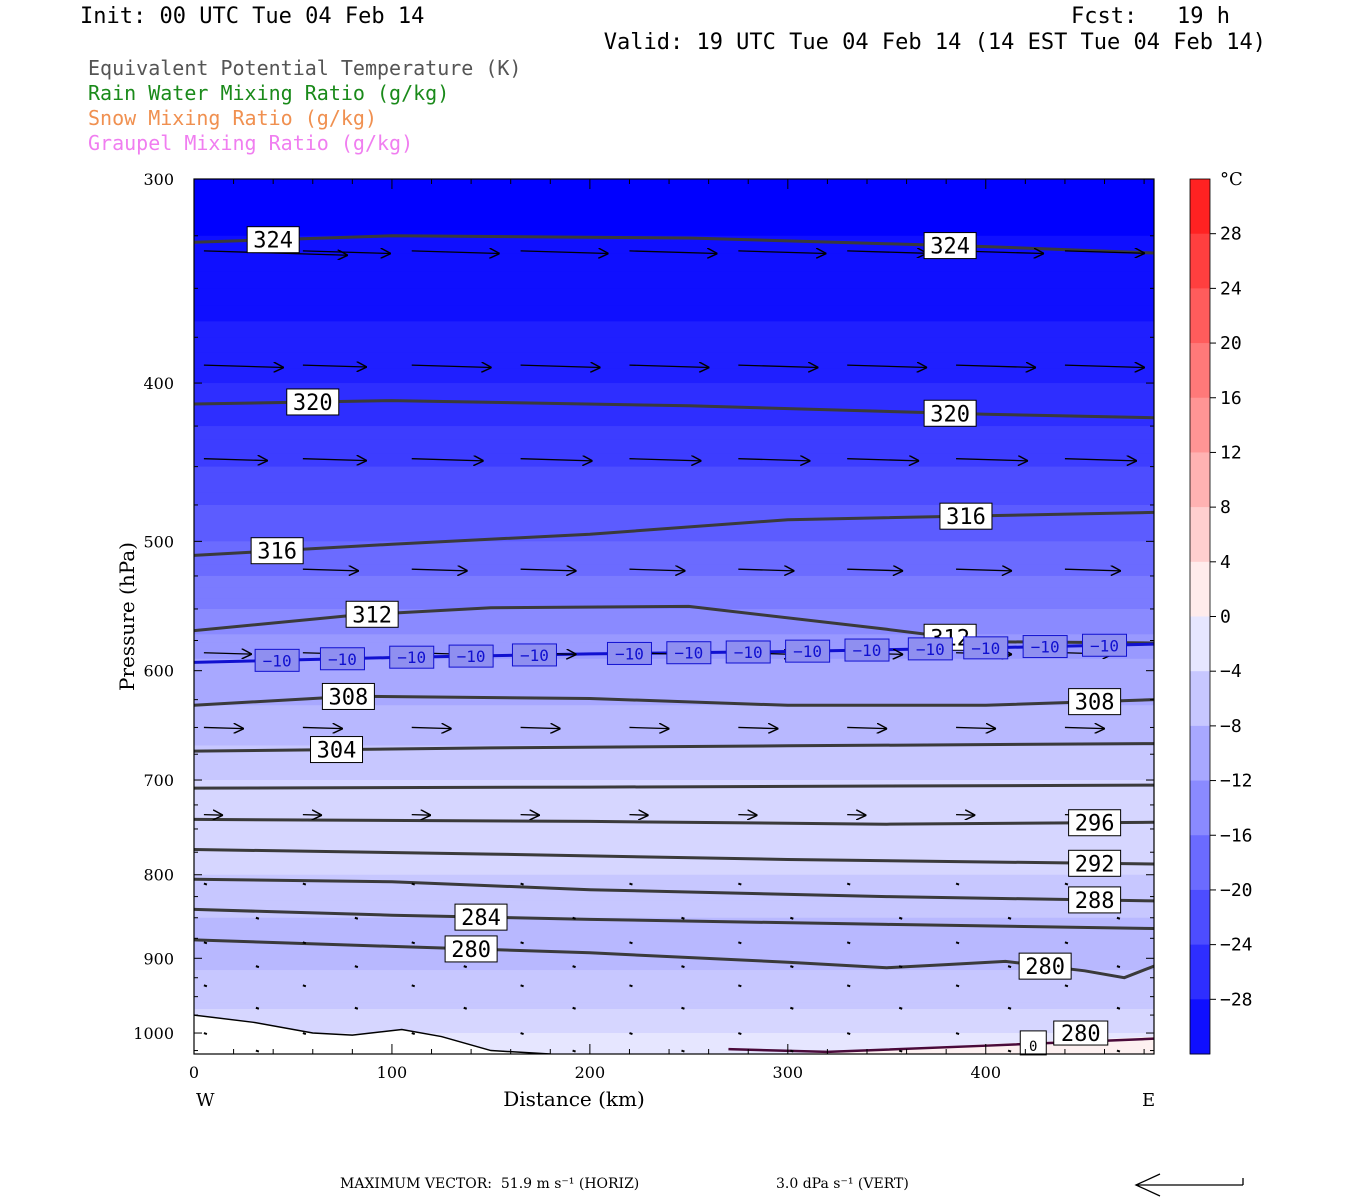 The image size is (1350, 1200). I want to click on theta-e-label: 308, so click(1095, 702).